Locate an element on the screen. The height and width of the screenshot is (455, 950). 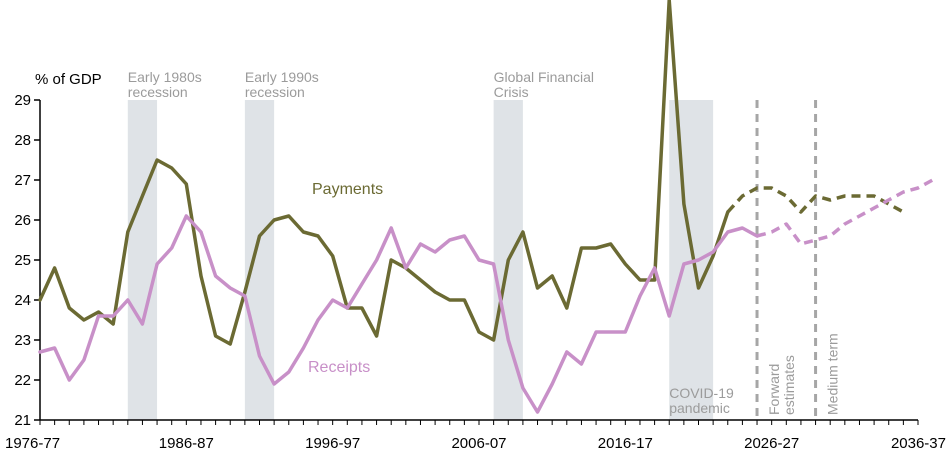
vertical-marker-label-line: estimates is located at coordinates (789, 385).